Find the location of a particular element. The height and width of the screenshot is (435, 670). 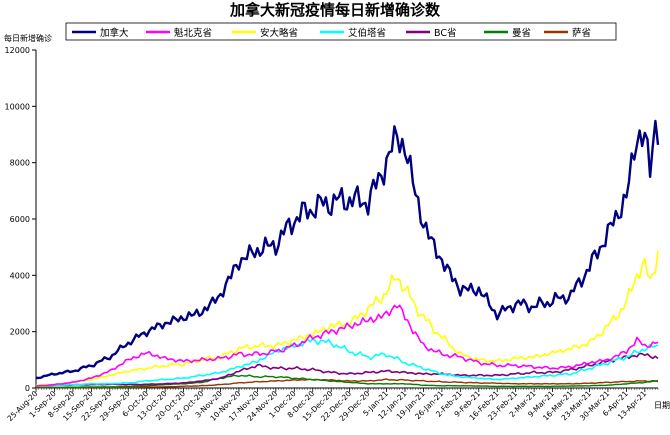

y-tick-label: 12000 is located at coordinates (17, 50).